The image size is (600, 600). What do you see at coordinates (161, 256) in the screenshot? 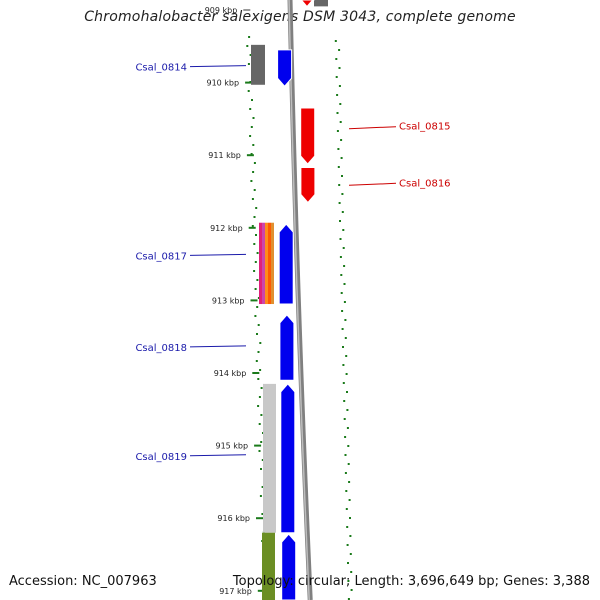
I see `gene-label-csal-0817: Csal_0817` at bounding box center [161, 256].